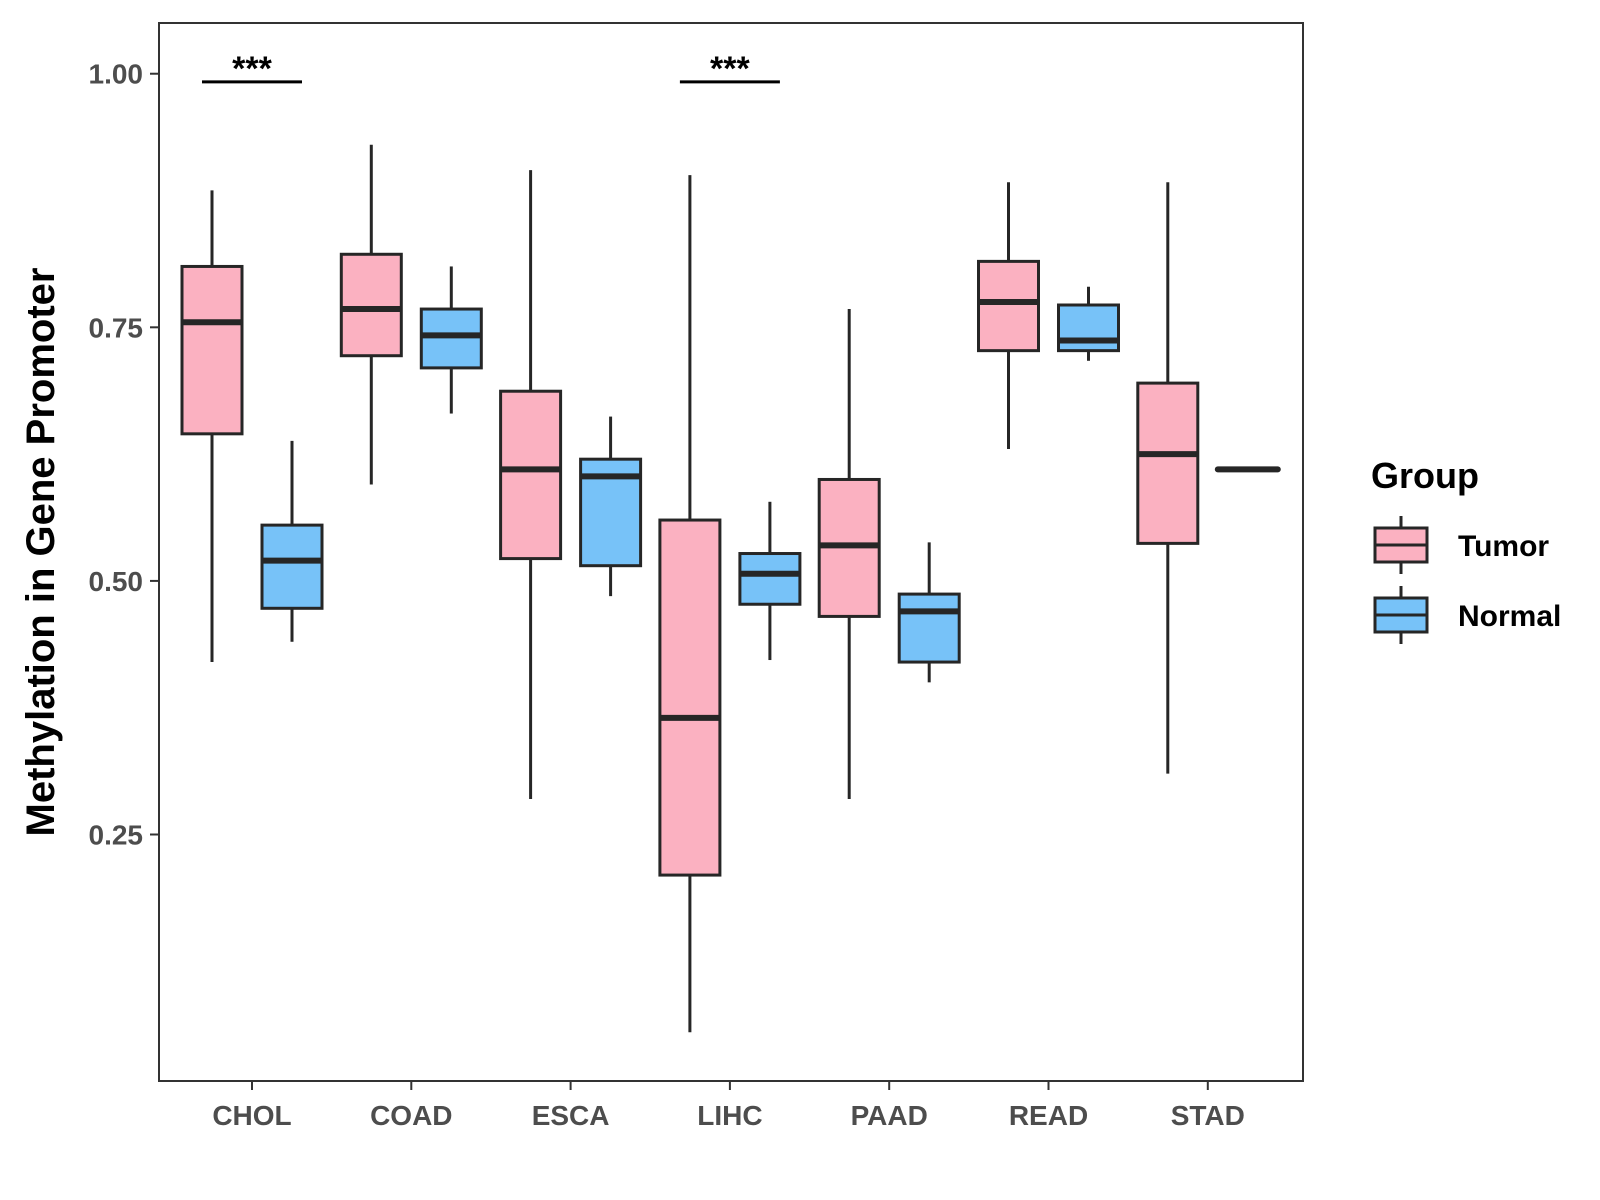  What do you see at coordinates (571, 1115) in the screenshot?
I see `x-tick-label: ESCA` at bounding box center [571, 1115].